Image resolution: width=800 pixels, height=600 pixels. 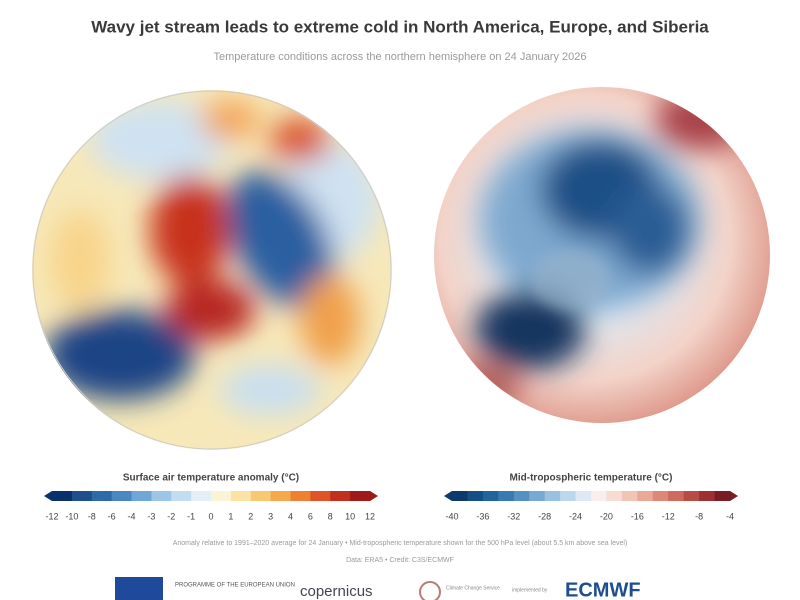 What do you see at coordinates (530, 590) in the screenshot?
I see `implemented-by: implemented by` at bounding box center [530, 590].